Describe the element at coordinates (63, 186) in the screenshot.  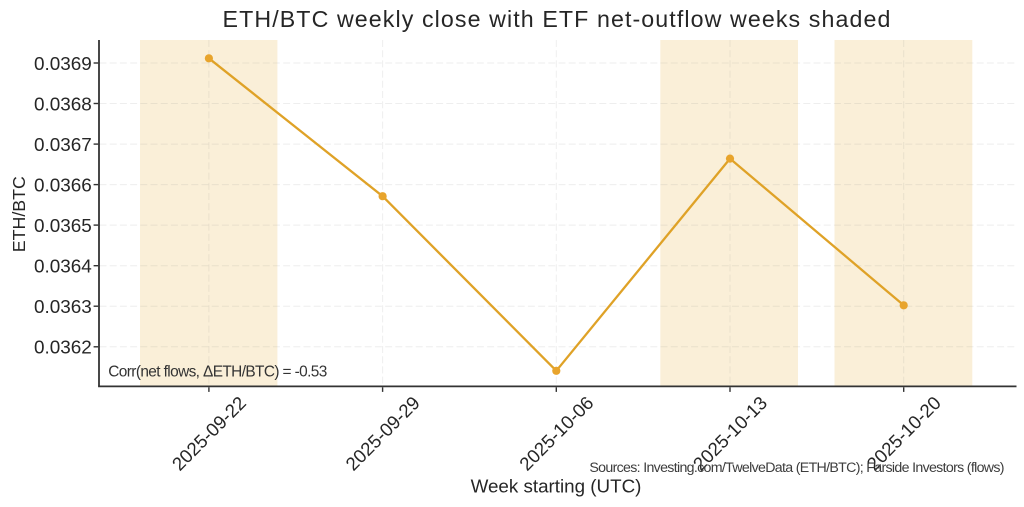
I see `svg-text: 0.0366` at that location.